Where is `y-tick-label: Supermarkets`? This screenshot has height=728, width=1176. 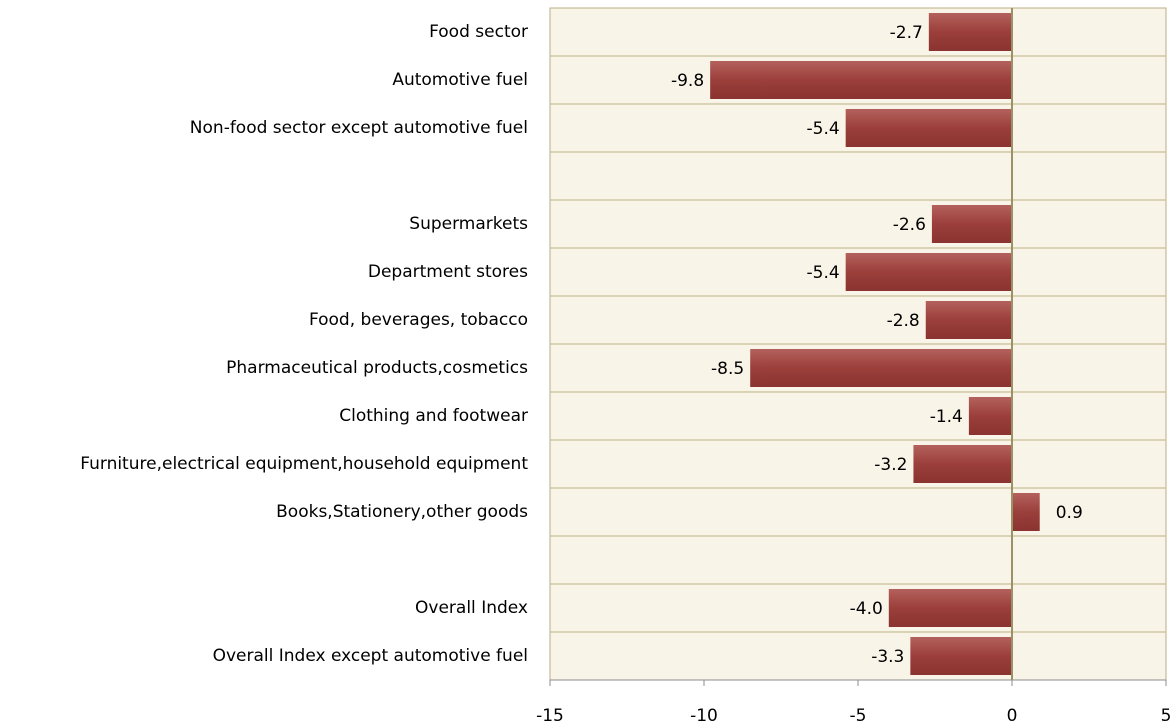 y-tick-label: Supermarkets is located at coordinates (468, 224).